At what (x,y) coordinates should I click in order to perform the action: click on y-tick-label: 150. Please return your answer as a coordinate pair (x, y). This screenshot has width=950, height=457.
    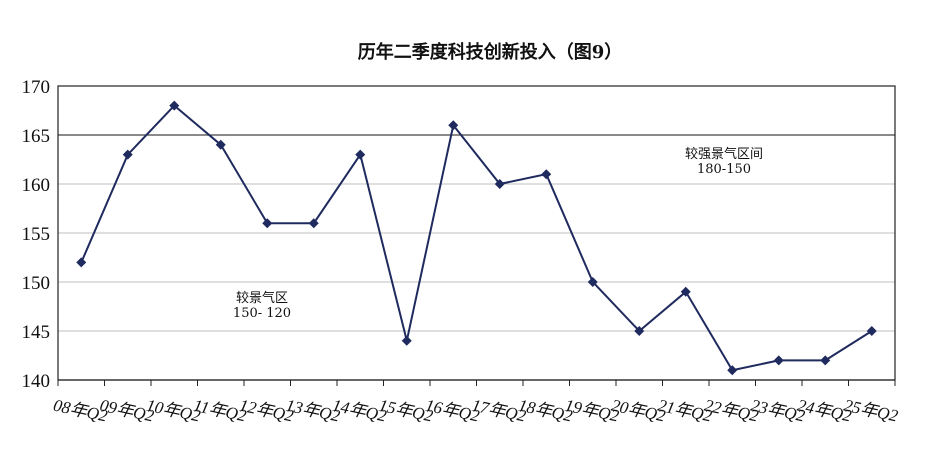
    Looking at the image, I should click on (36, 283).